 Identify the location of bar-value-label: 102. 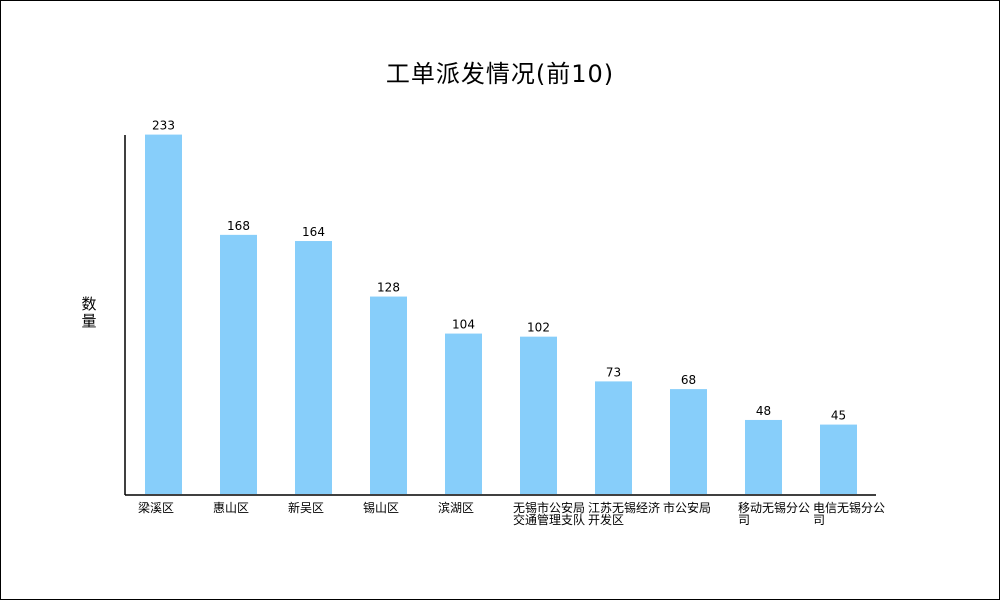
(538, 328).